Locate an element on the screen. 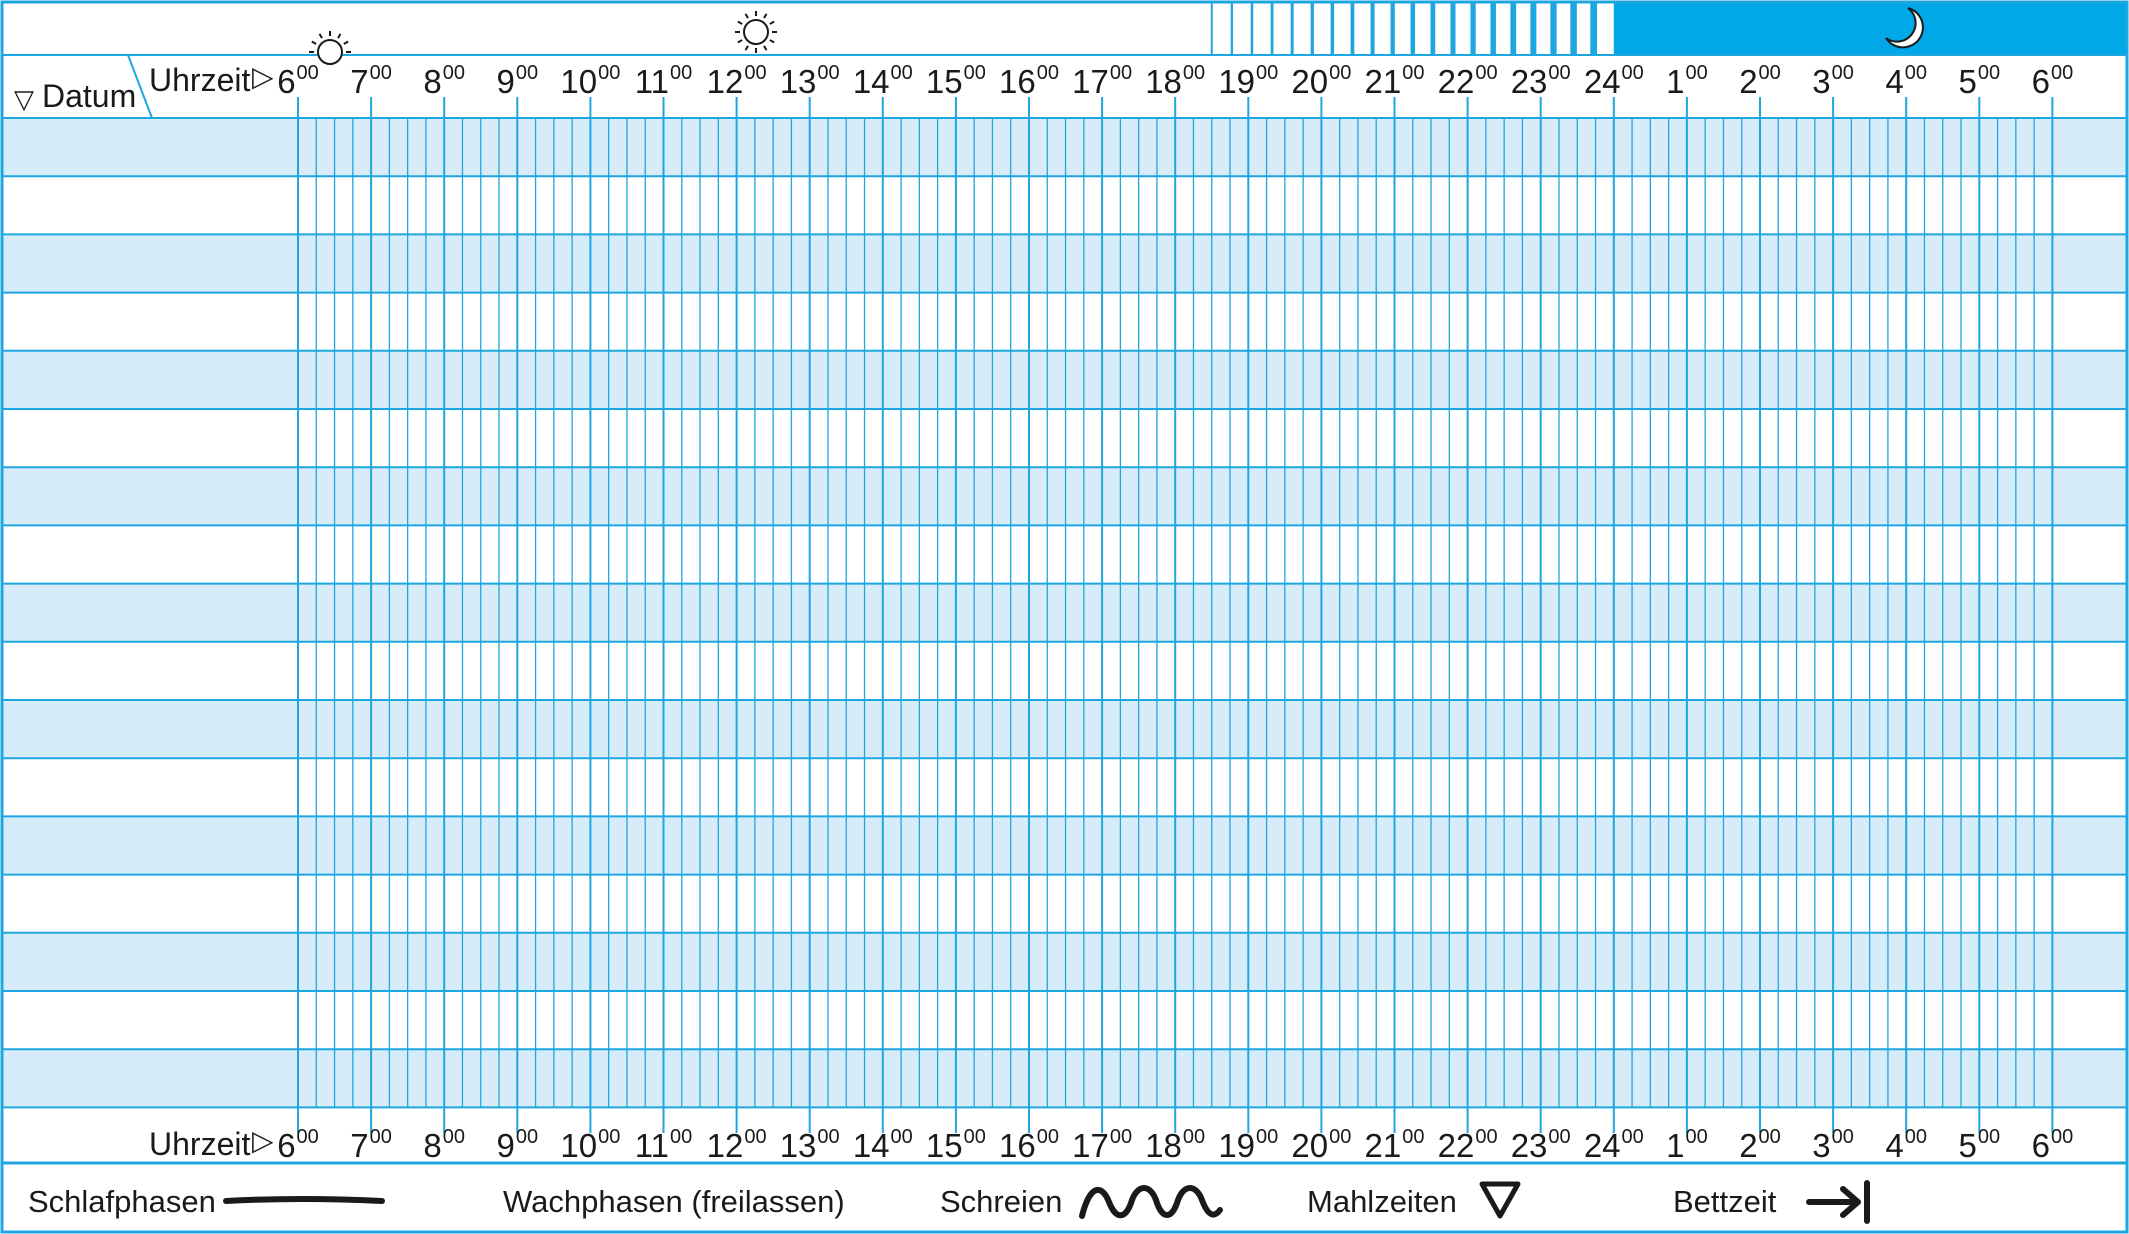  top-hour-label: 1500 is located at coordinates (956, 80).